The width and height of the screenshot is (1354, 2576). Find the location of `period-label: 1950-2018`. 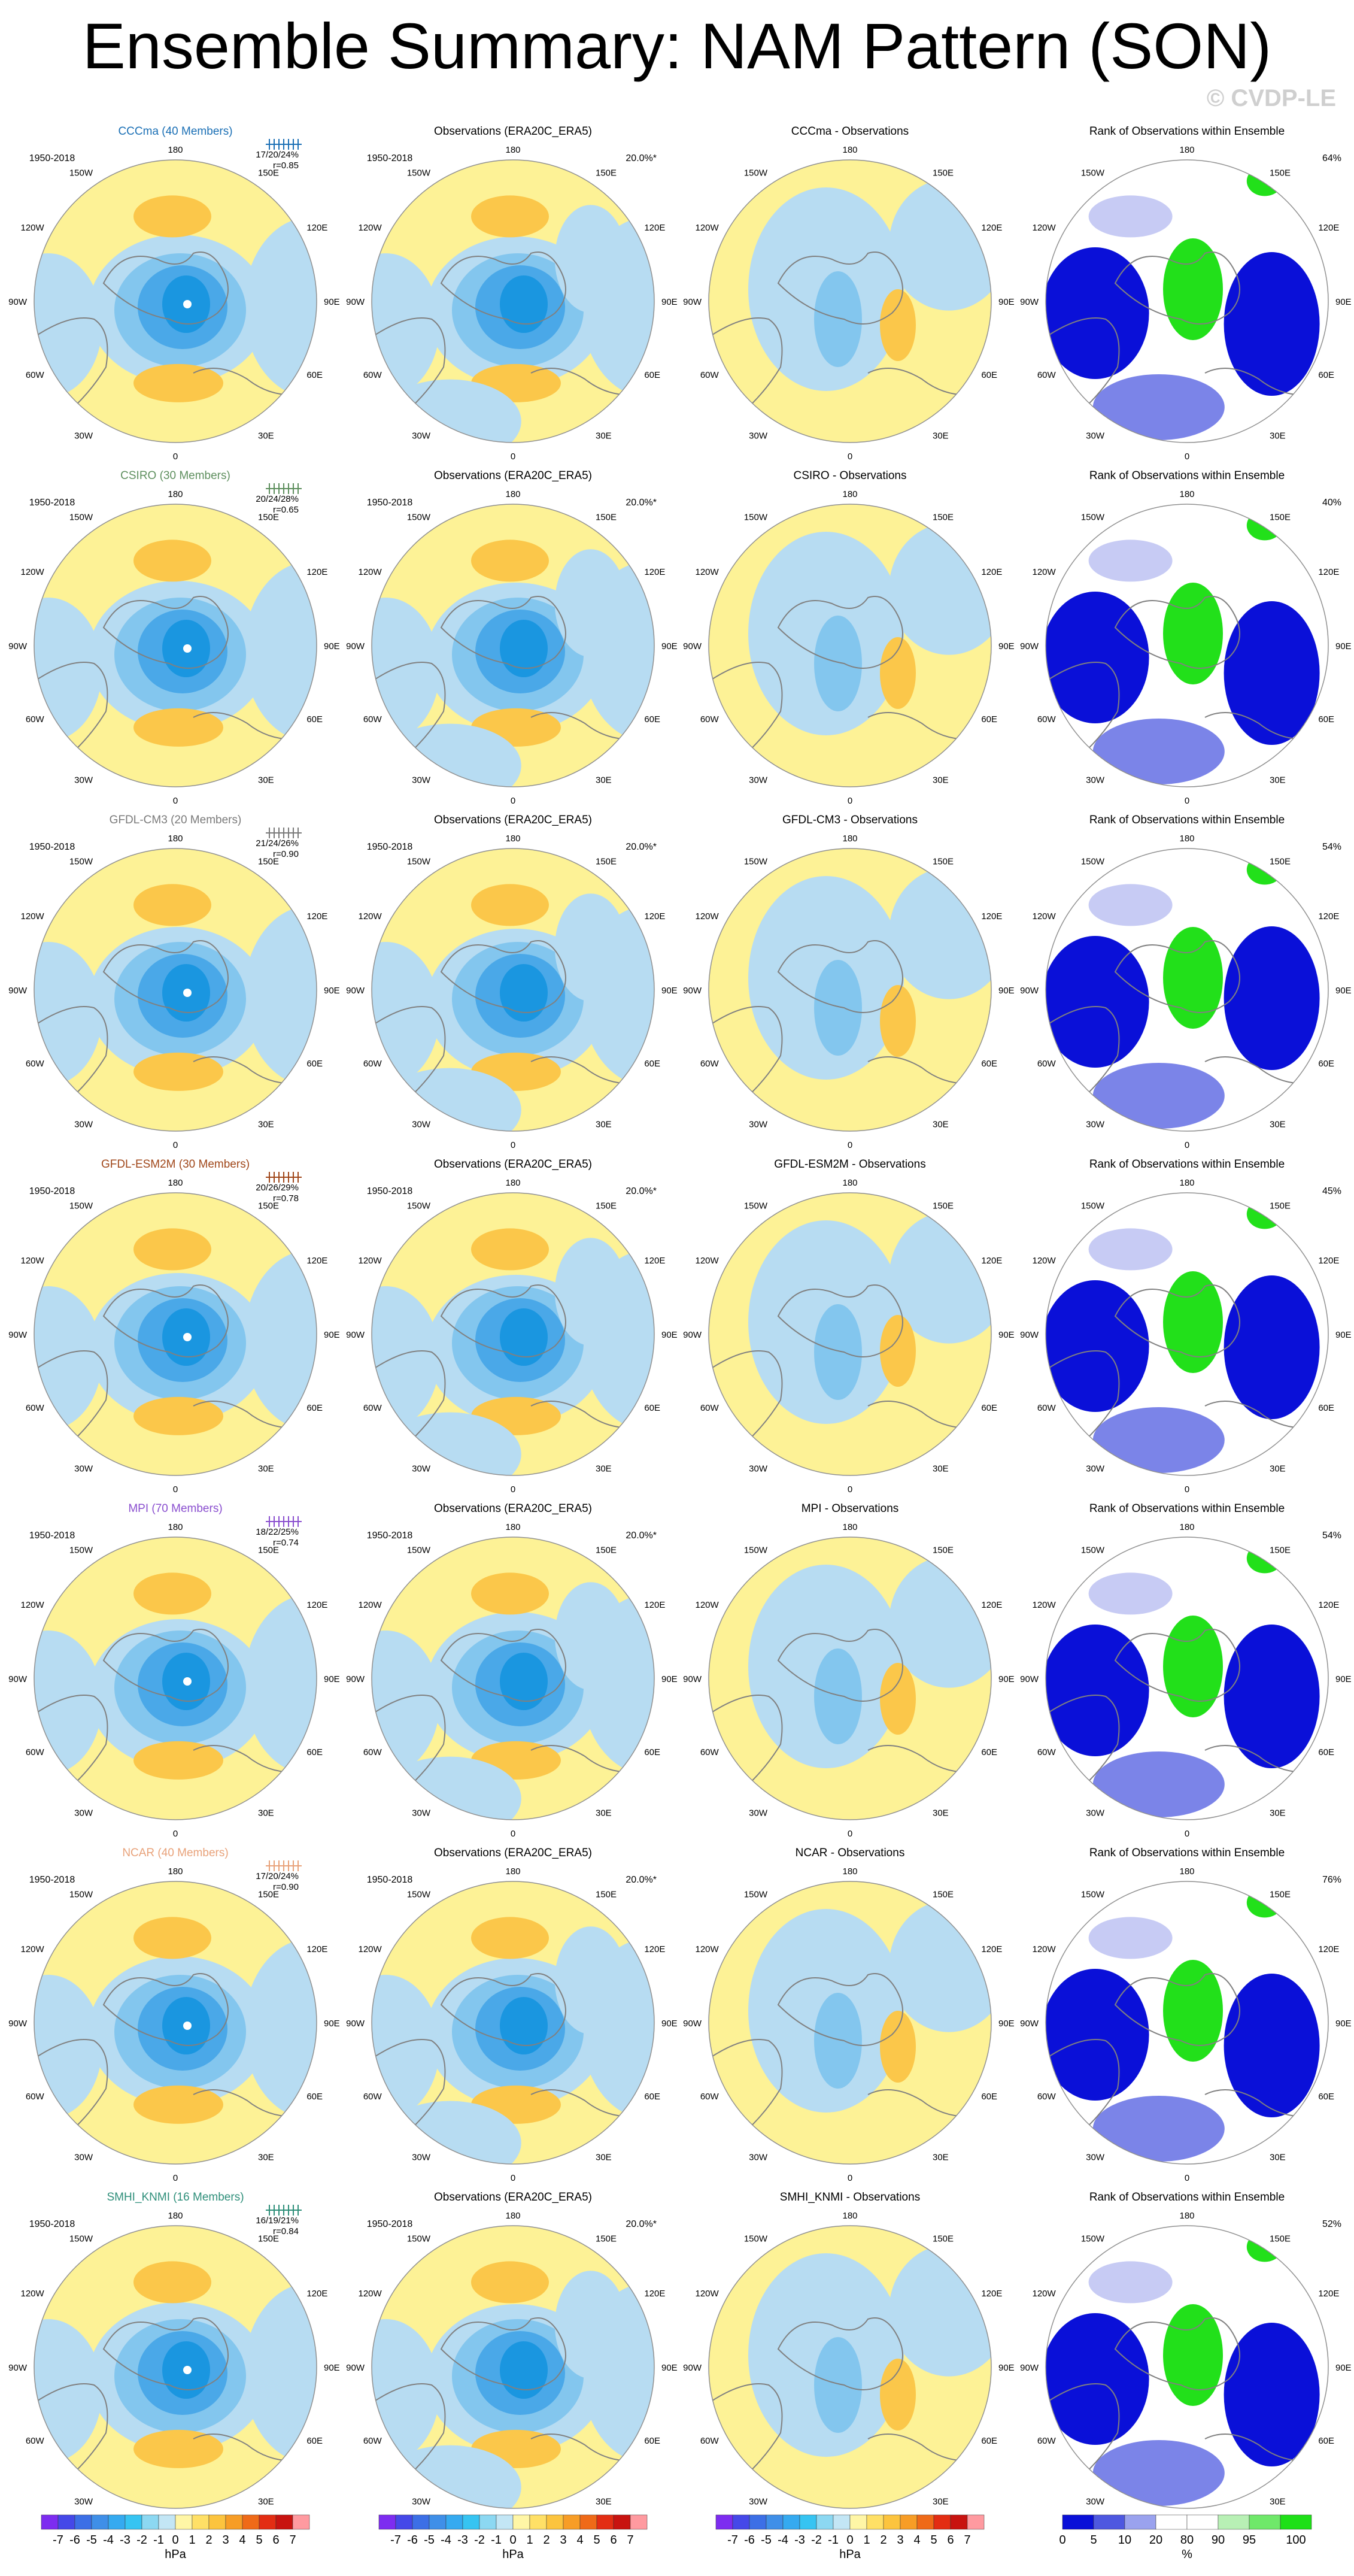

period-label: 1950-2018 is located at coordinates (52, 2224).